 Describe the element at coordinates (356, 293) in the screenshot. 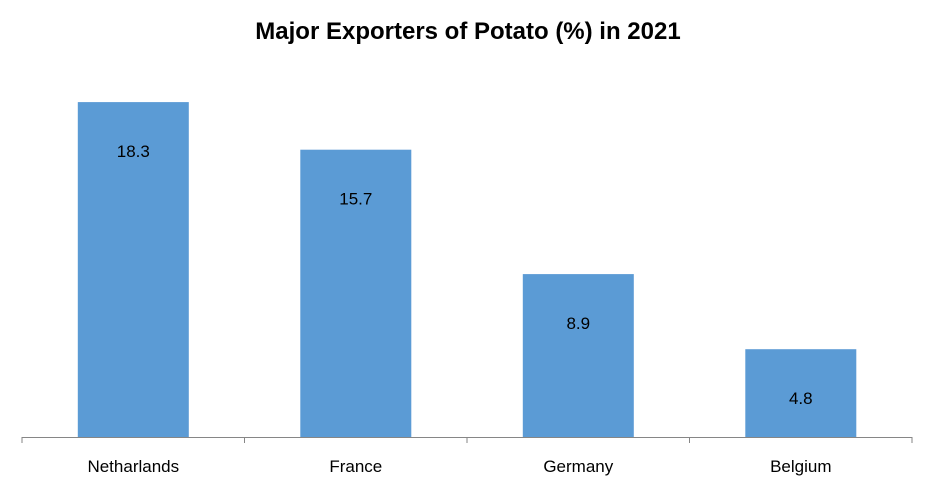

I see `bar-france` at that location.